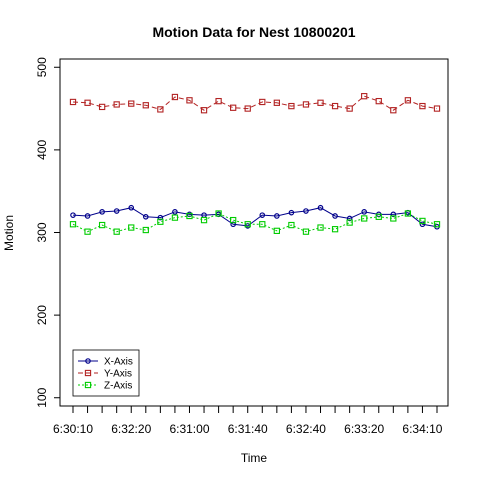 Image resolution: width=480 pixels, height=480 pixels. I want to click on x-tick-label: 6:32:40, so click(306, 429).